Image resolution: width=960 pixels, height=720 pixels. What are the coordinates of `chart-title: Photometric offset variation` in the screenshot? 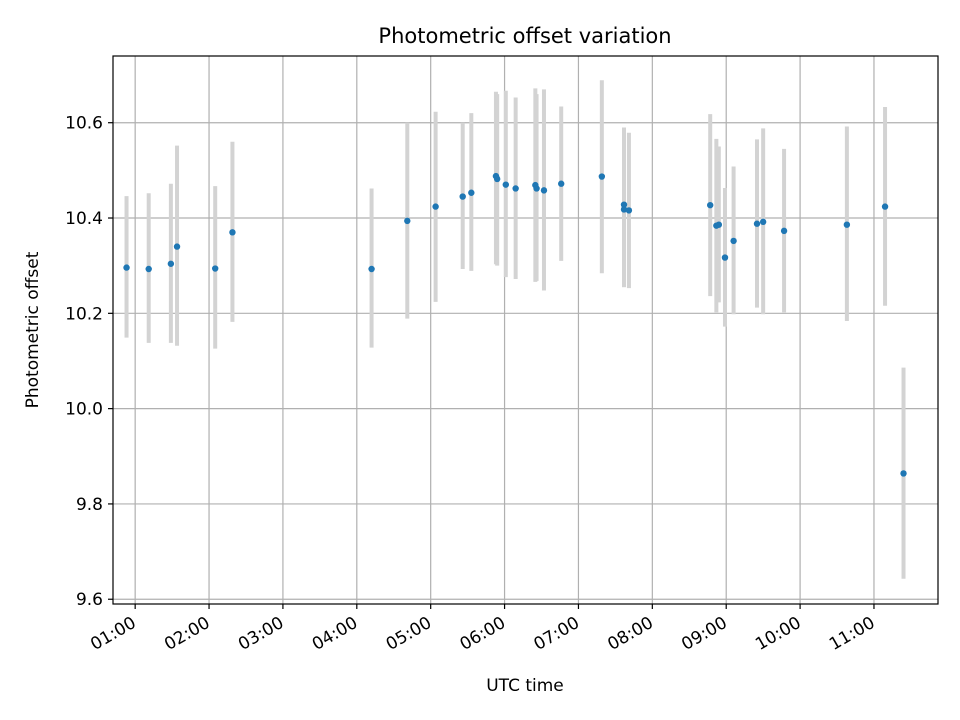 It's located at (524, 36).